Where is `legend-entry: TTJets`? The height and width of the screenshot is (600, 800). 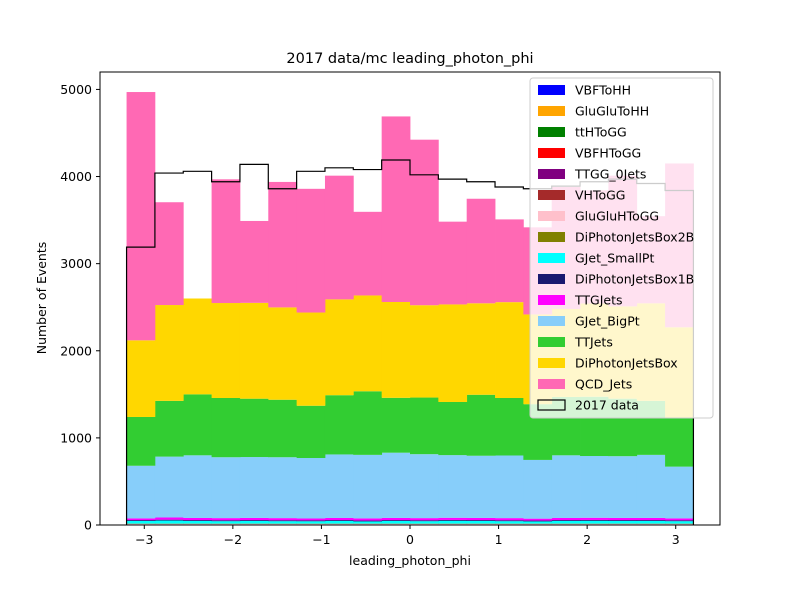 legend-entry: TTJets is located at coordinates (575, 342).